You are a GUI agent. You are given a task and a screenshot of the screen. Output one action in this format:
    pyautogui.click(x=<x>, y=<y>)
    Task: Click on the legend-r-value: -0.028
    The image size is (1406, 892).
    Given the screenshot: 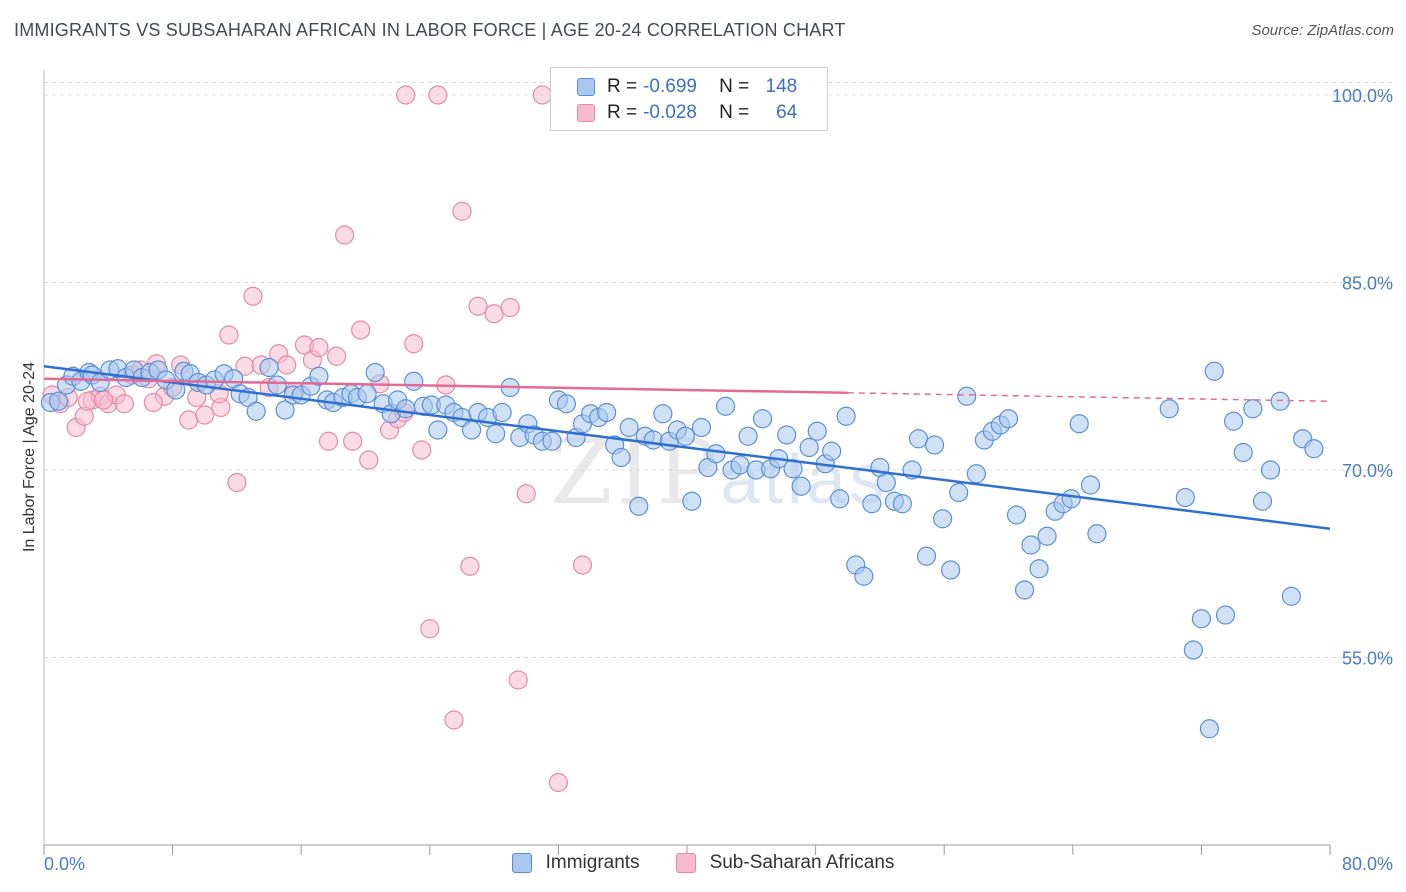 What is the action you would take?
    pyautogui.click(x=670, y=112)
    